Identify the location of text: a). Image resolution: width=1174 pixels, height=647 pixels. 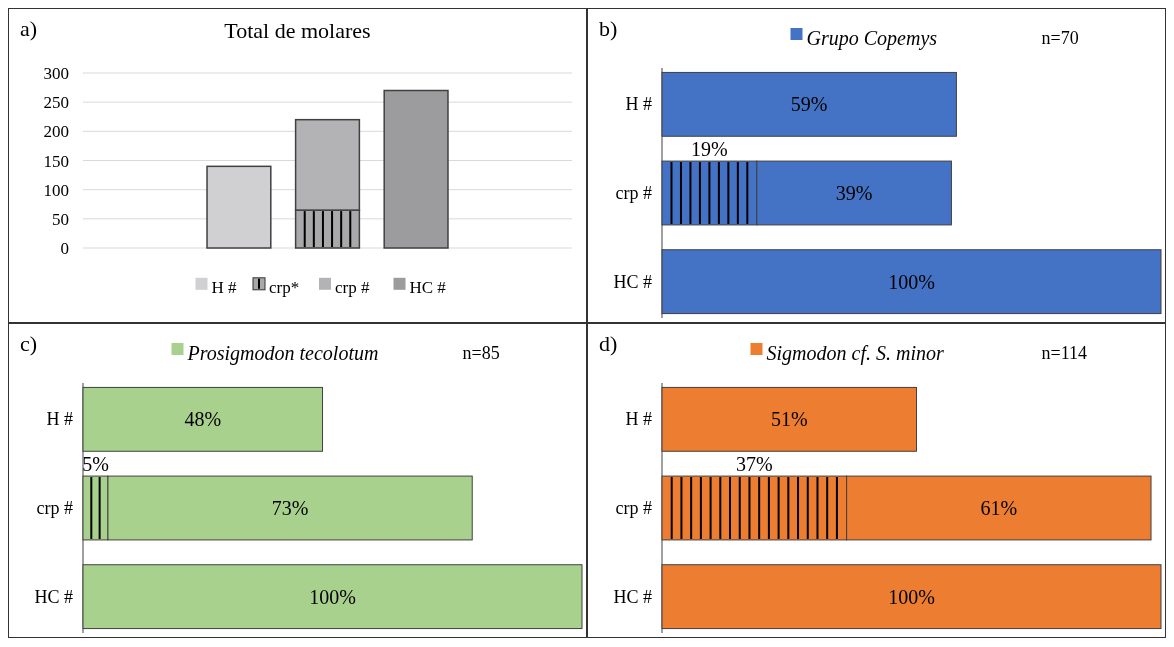
(29, 28).